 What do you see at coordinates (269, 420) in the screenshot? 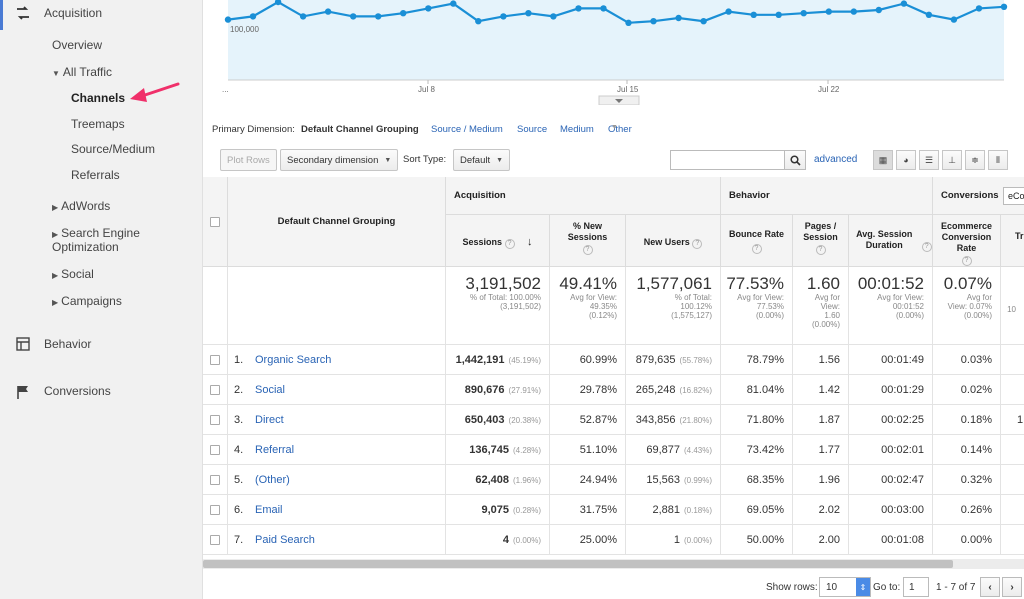
I see `channel-link: Direct` at bounding box center [269, 420].